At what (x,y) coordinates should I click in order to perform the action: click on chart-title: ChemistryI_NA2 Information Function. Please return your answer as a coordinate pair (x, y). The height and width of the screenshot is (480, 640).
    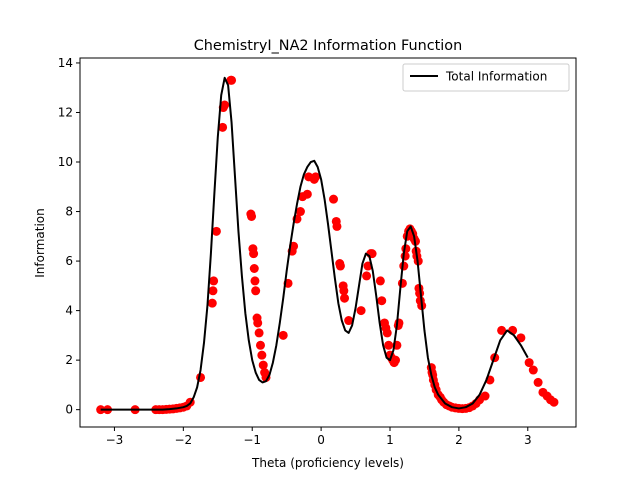
    Looking at the image, I should click on (328, 46).